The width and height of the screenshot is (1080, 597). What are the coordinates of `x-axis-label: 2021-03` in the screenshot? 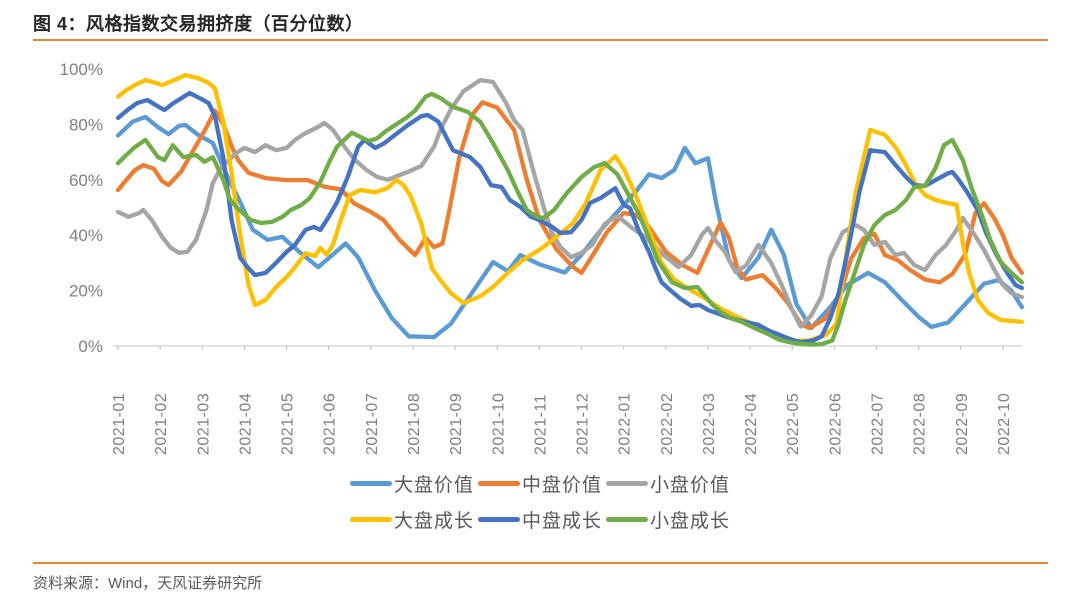 It's located at (203, 424).